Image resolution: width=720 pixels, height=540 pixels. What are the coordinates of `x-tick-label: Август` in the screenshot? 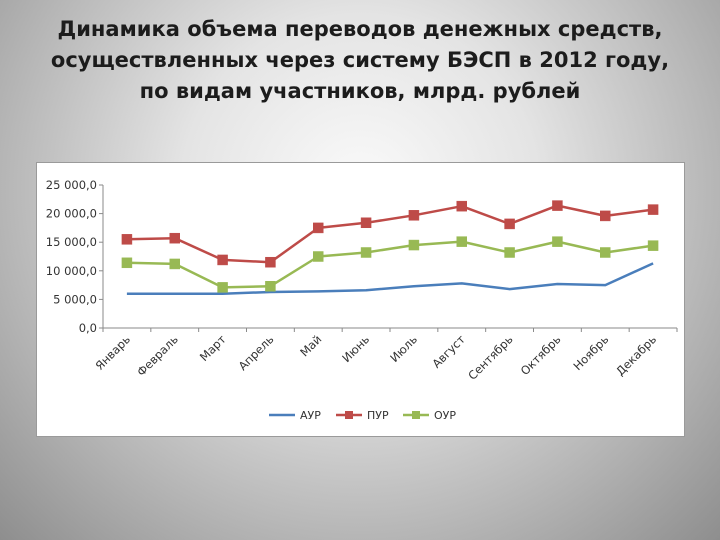 It's located at (448, 351).